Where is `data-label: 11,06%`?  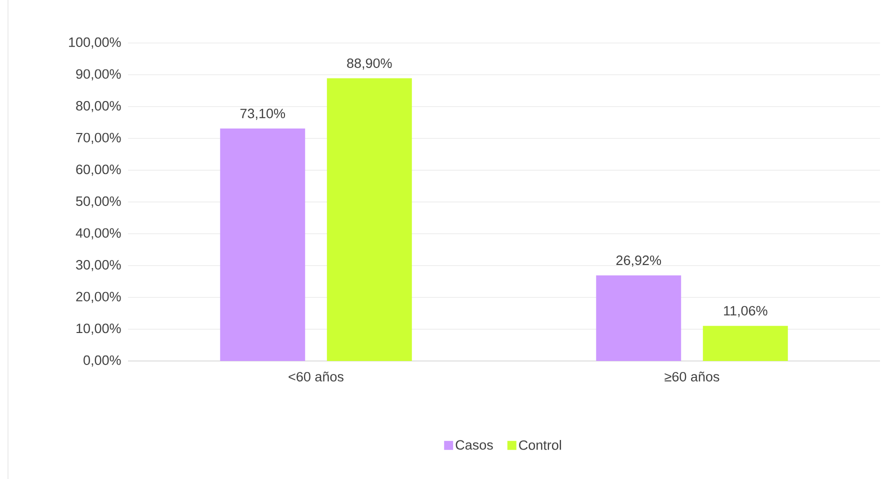 data-label: 11,06% is located at coordinates (746, 312).